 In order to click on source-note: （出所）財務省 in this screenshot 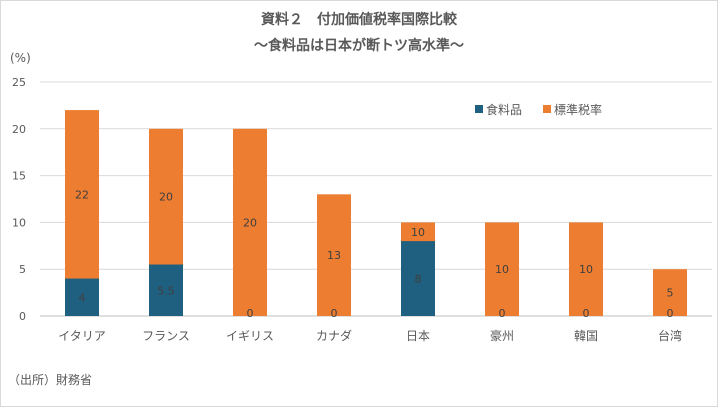, I will do `click(50, 379)`.